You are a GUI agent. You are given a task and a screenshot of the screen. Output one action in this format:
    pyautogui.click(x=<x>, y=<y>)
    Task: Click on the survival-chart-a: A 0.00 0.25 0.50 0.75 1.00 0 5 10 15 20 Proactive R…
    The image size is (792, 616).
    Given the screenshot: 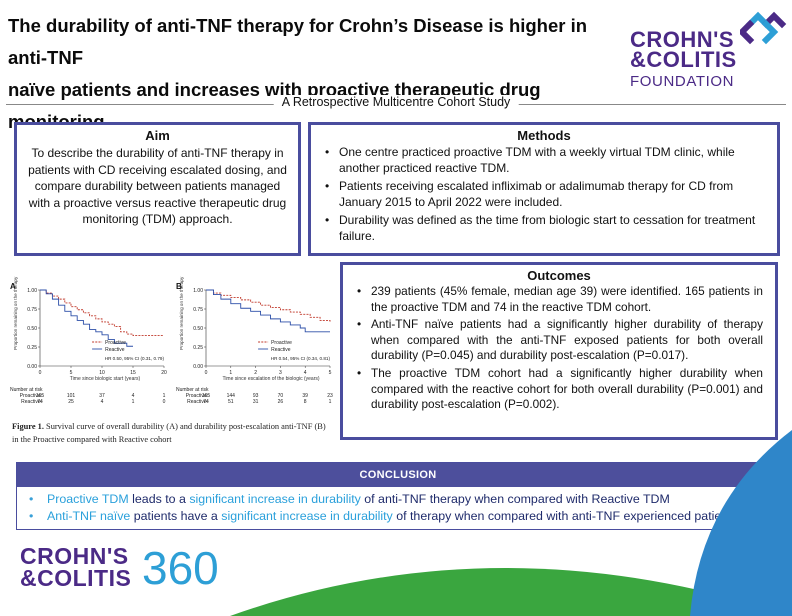 What is the action you would take?
    pyautogui.click(x=92, y=345)
    